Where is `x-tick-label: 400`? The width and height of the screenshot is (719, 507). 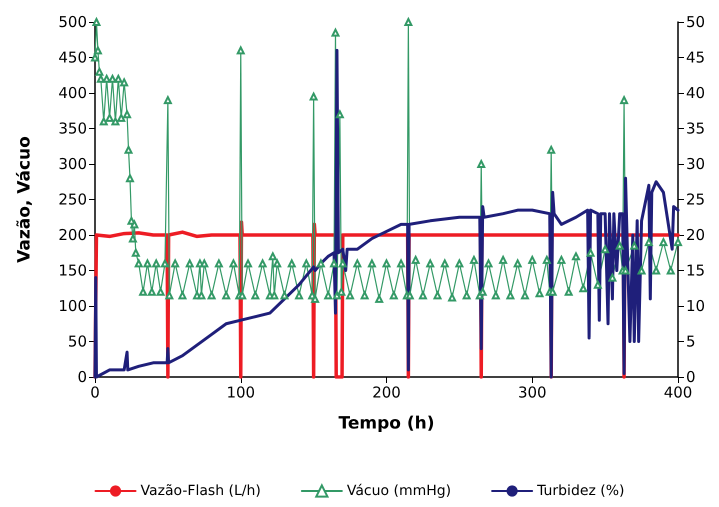 x-tick-label: 400 is located at coordinates (678, 393).